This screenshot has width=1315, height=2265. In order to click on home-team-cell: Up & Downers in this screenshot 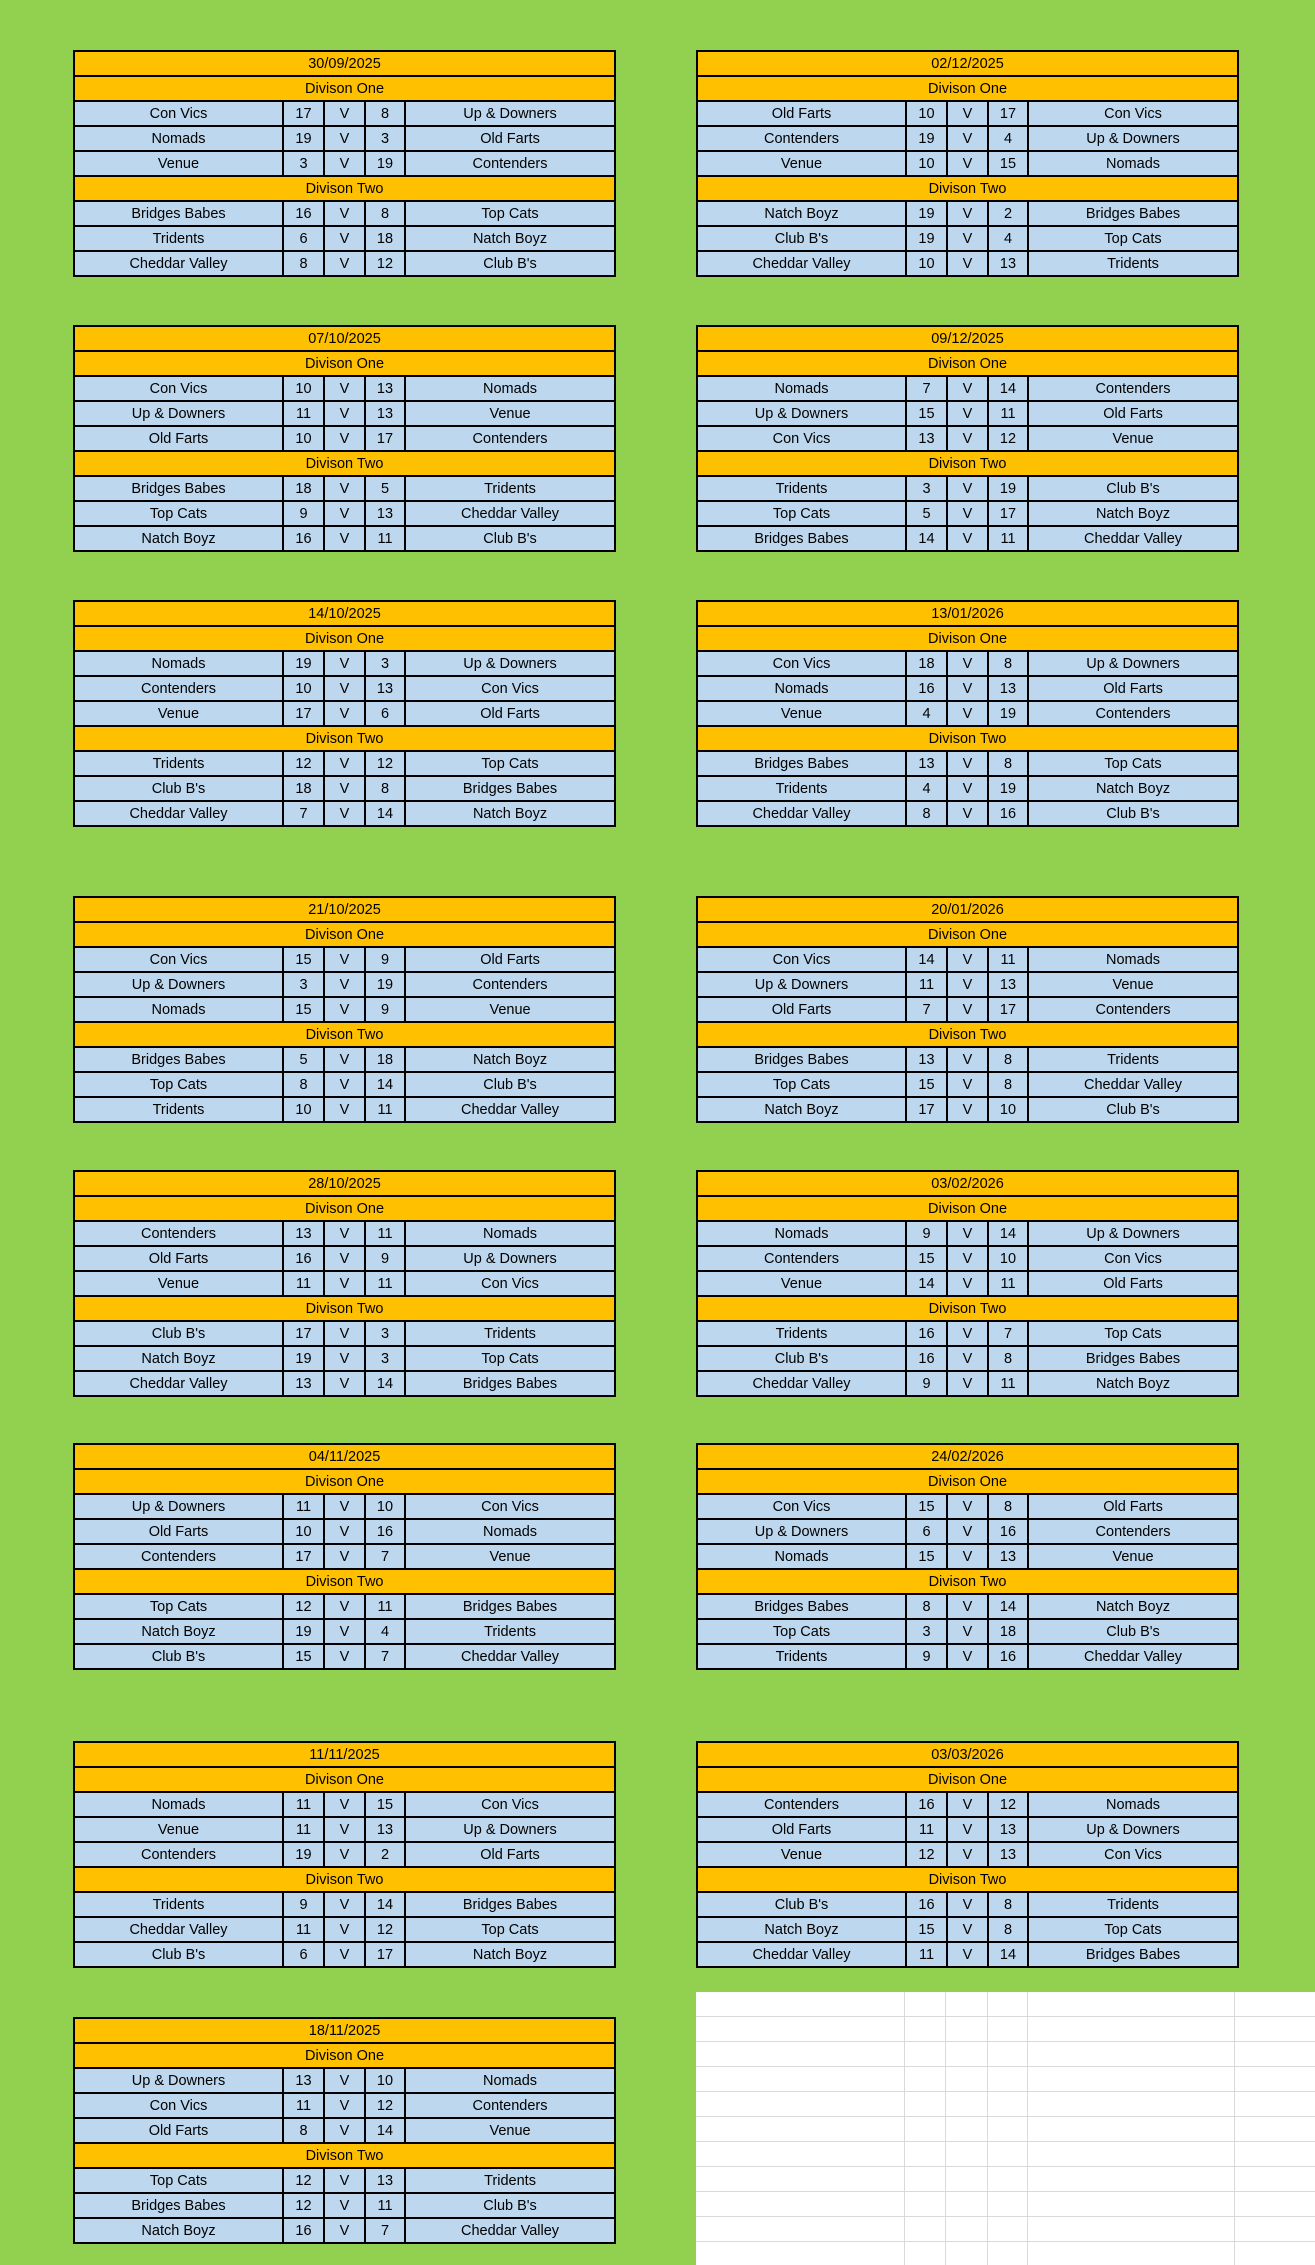, I will do `click(801, 413)`.